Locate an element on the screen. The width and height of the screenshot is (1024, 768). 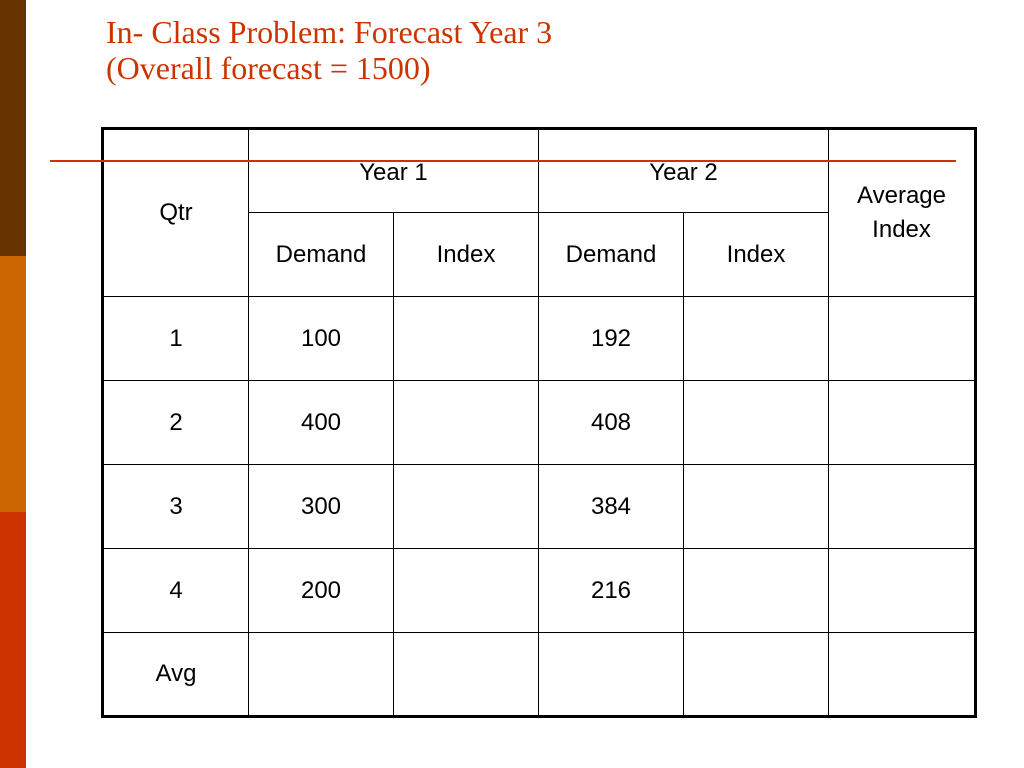
header-y2-demand: Demand is located at coordinates (611, 254).